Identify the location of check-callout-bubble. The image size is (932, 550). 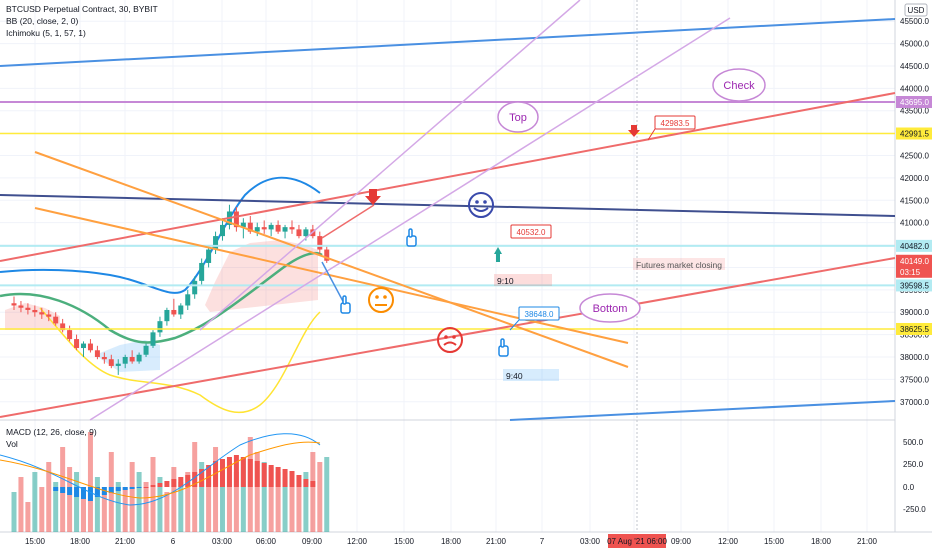
(739, 85).